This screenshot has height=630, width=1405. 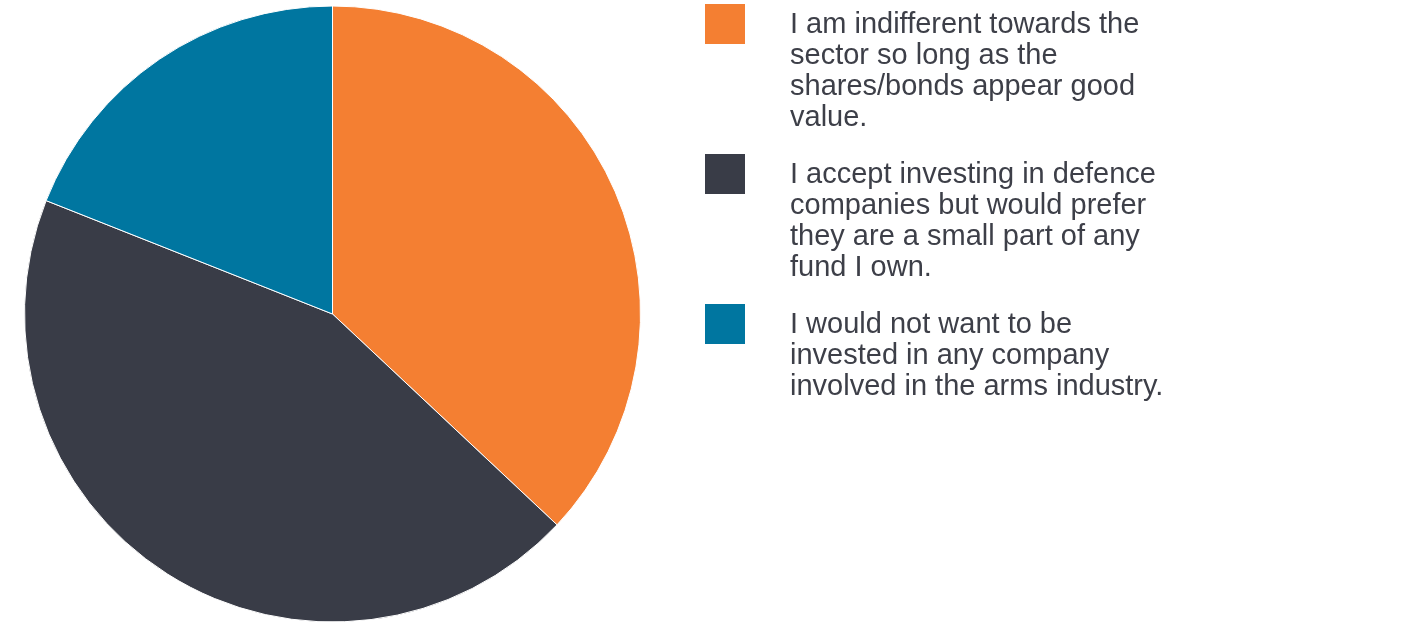 I want to click on legend-label: I accept investing in defence companies but would prefer they are a small part of any fund I own., so click(x=973, y=219).